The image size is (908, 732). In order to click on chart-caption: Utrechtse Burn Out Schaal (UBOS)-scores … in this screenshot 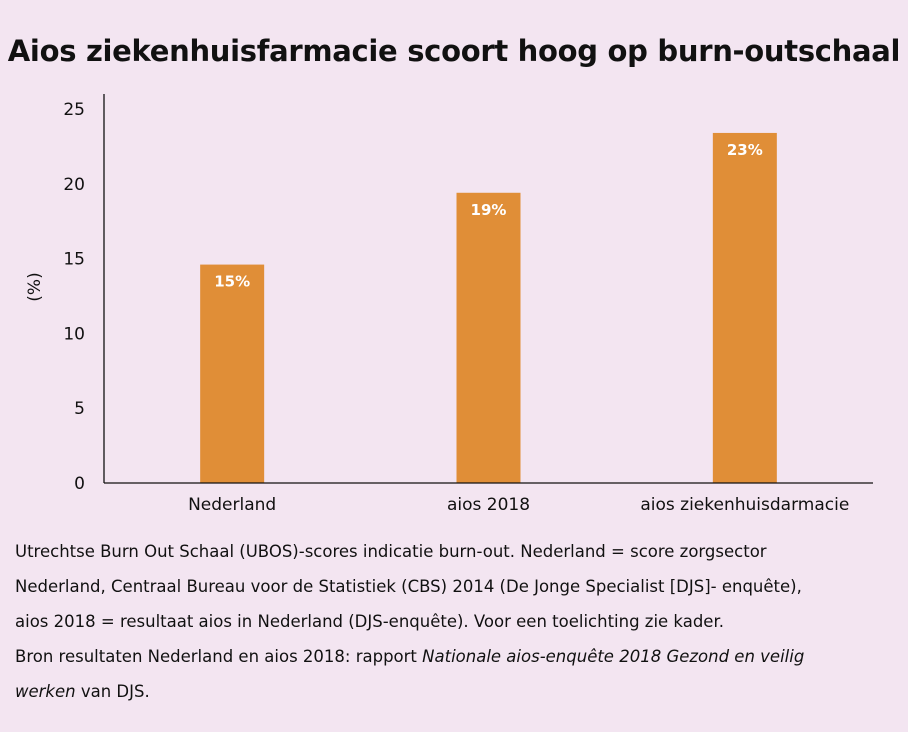, I will do `click(455, 586)`.